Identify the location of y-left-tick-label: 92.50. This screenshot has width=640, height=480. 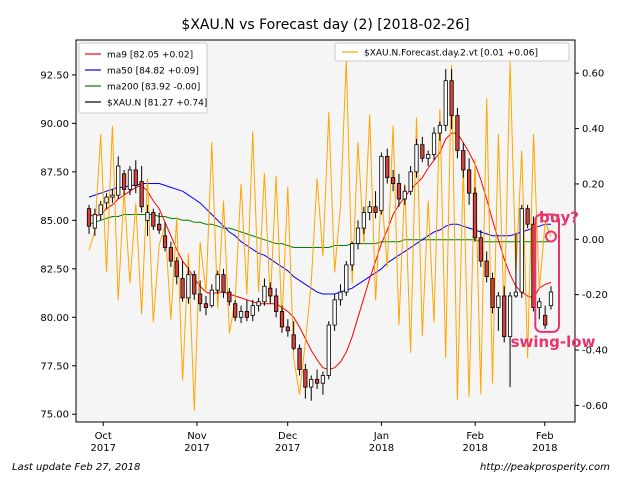
(54, 75).